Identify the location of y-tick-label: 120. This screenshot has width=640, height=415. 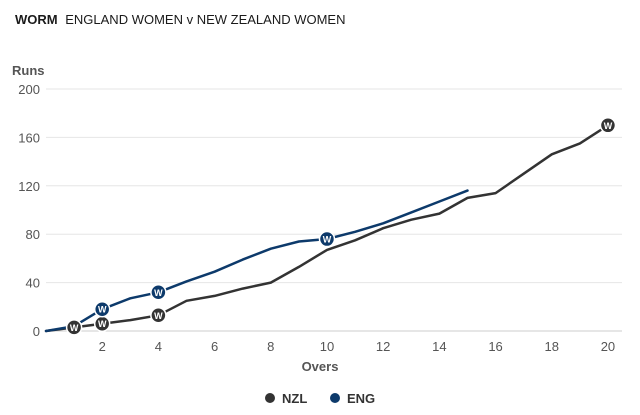
(29, 186).